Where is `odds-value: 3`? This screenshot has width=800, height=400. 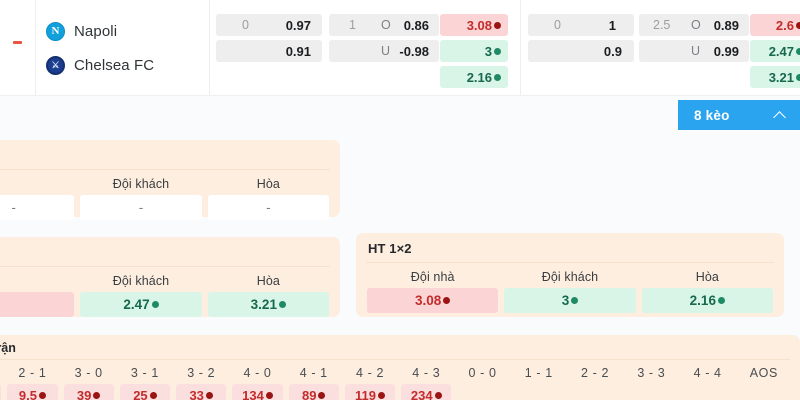
odds-value: 3 is located at coordinates (488, 51).